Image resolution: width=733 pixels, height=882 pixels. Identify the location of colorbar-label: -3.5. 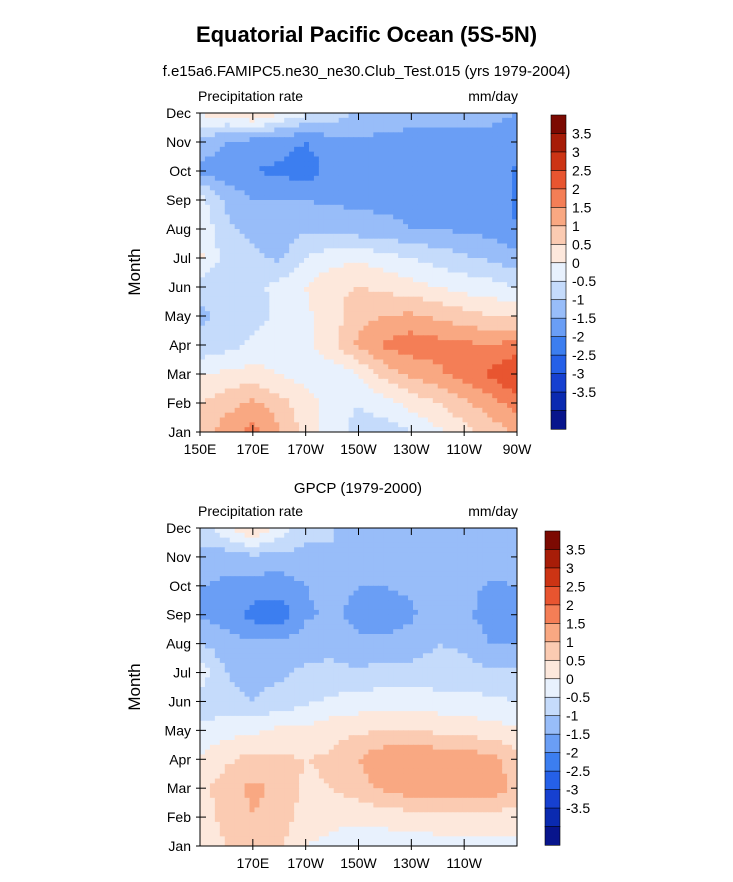
(584, 392).